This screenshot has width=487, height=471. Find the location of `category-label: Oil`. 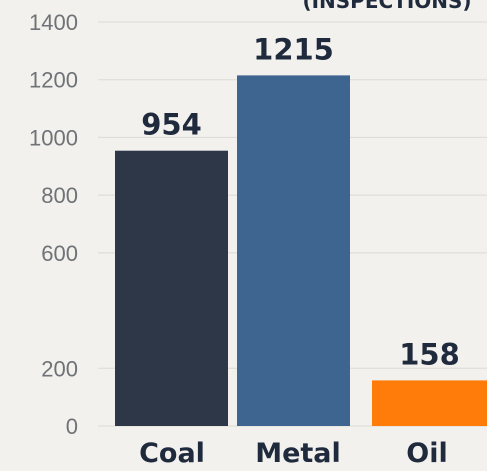

category-label: Oil is located at coordinates (426, 453).